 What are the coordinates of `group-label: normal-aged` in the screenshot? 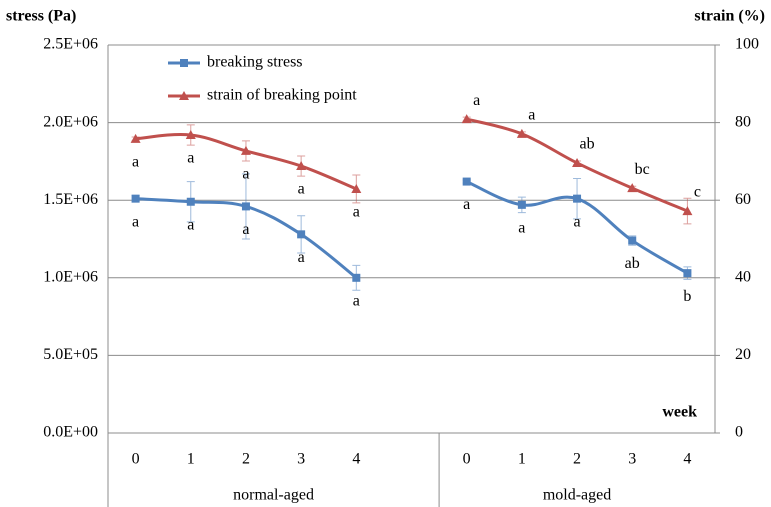 It's located at (273, 495).